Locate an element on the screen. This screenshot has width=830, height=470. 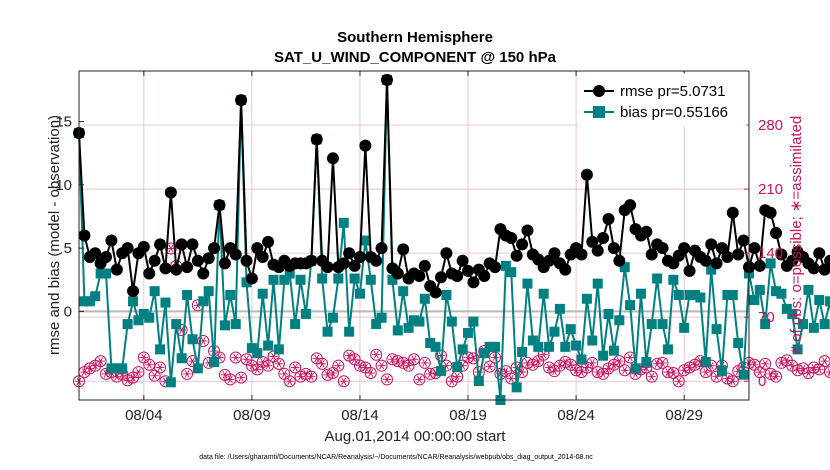
legend-box is located at coordinates (662, 100).